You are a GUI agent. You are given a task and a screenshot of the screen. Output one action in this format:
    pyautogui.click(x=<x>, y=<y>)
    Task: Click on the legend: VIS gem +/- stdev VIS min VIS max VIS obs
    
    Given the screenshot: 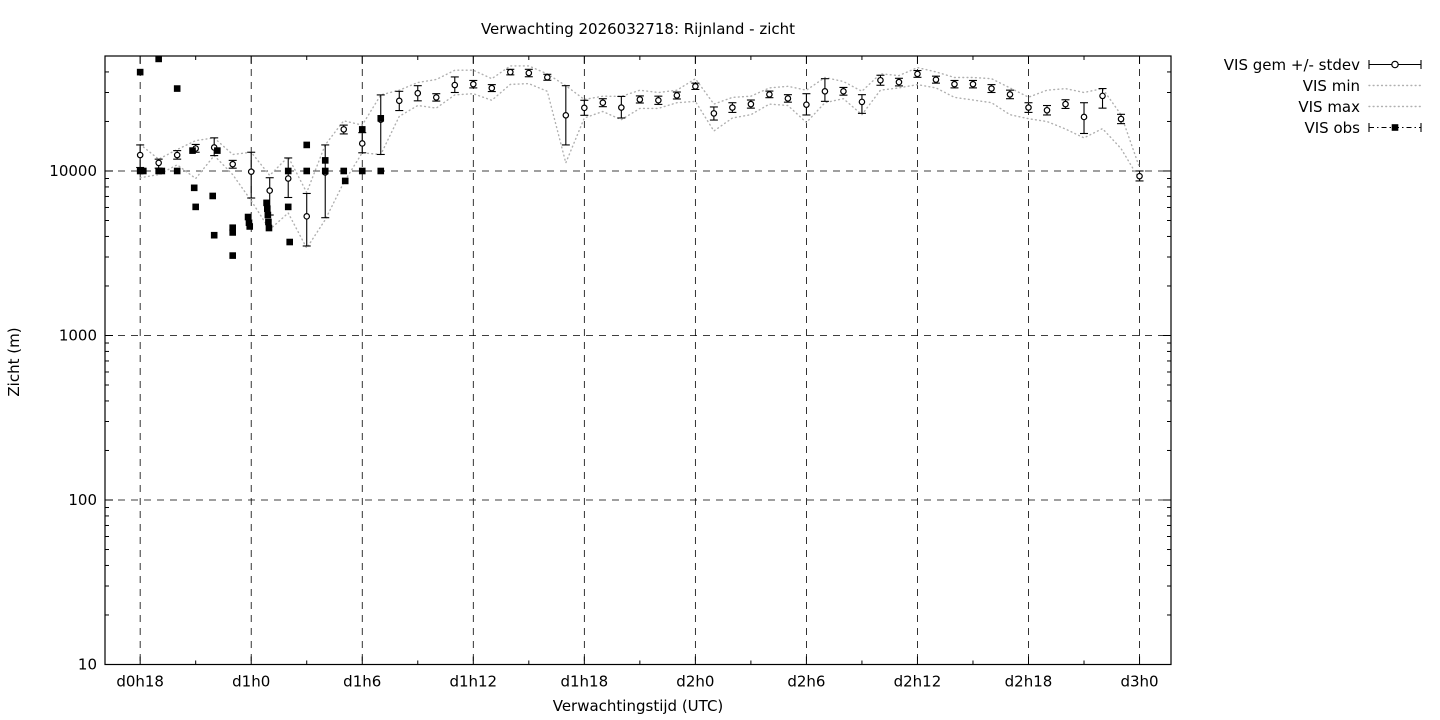 What is the action you would take?
    pyautogui.click(x=1323, y=96)
    